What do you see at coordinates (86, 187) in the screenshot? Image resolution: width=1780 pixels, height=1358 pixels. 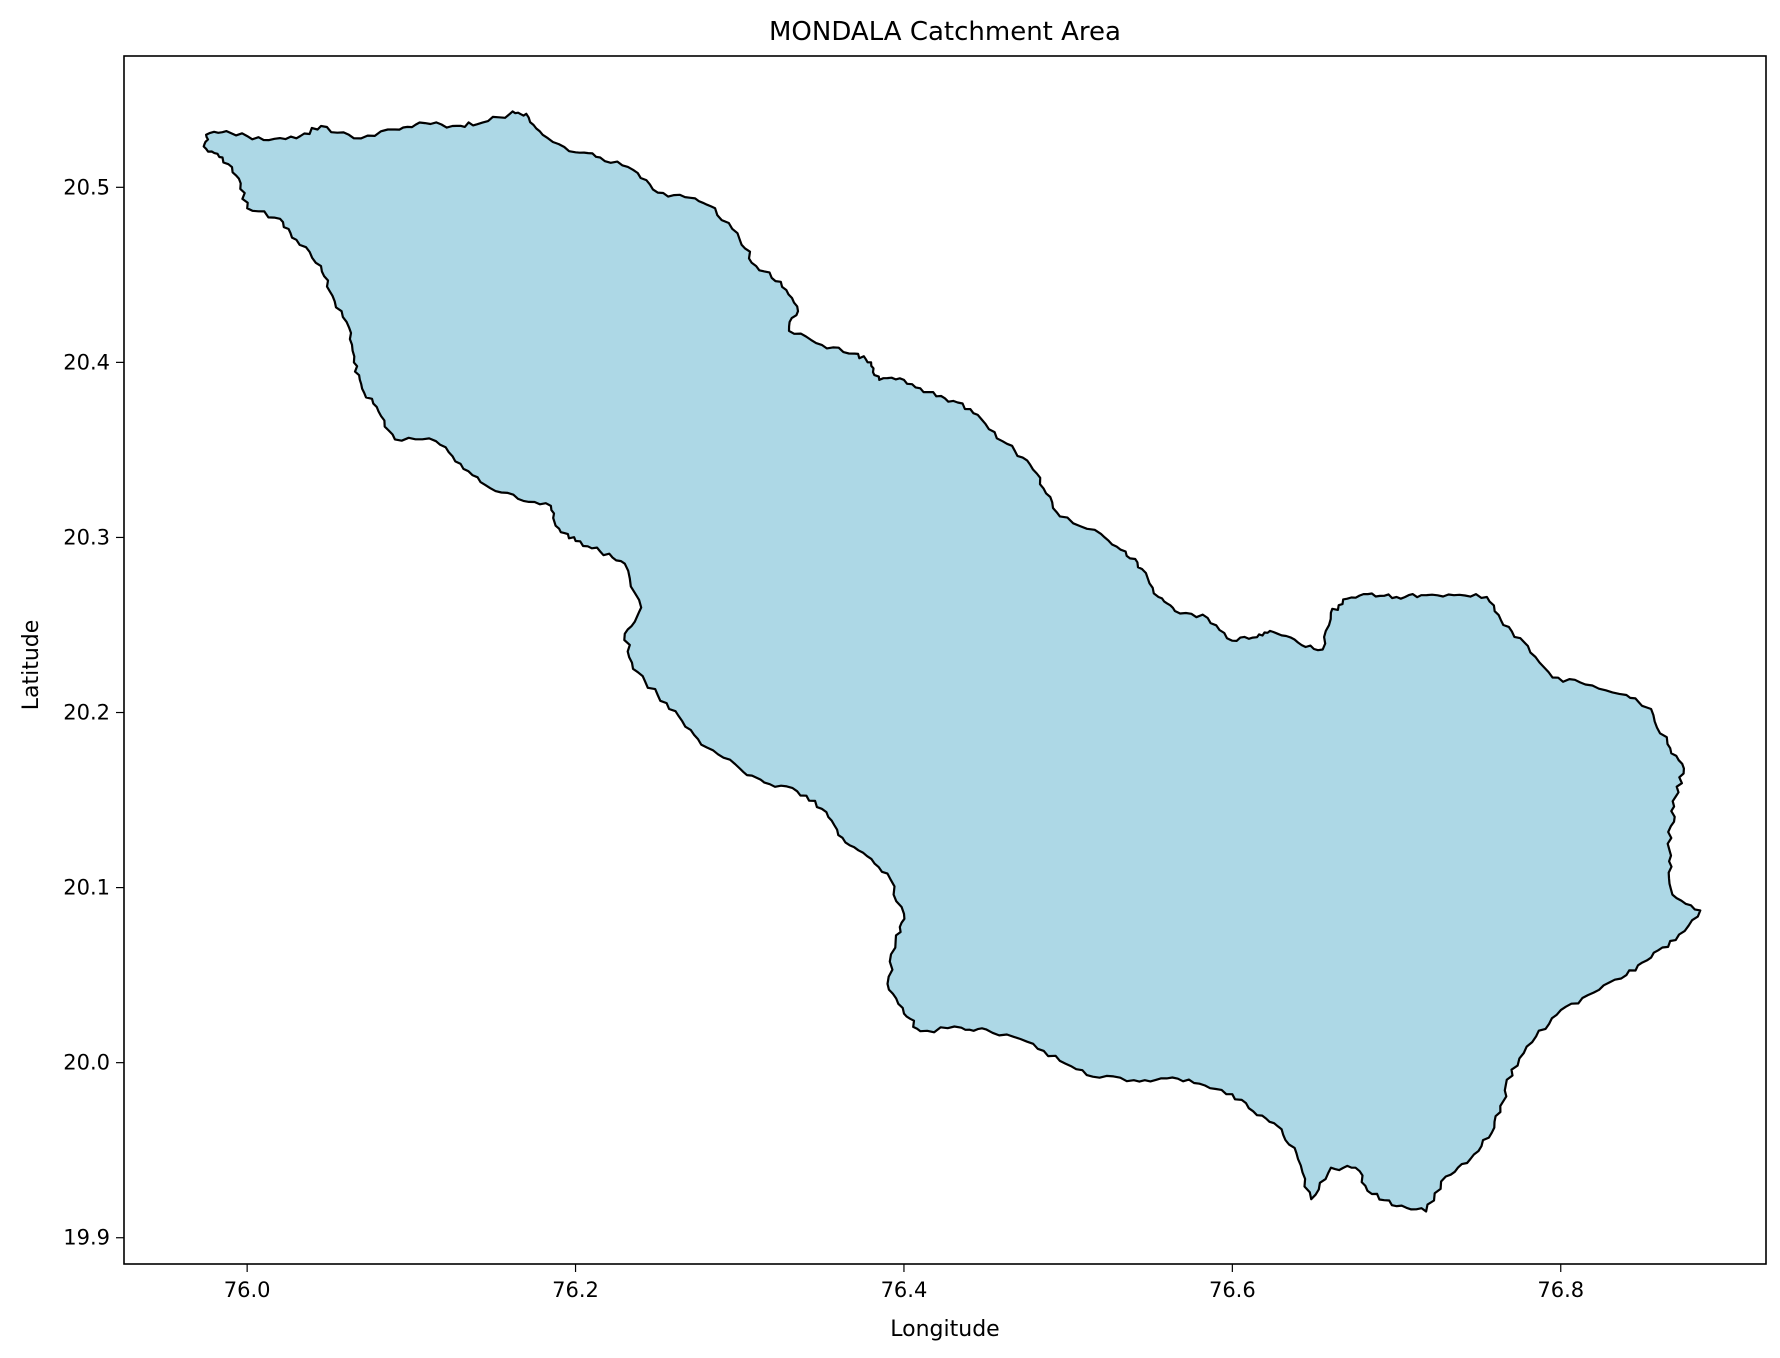 I see `y-tick-label: 20.5` at bounding box center [86, 187].